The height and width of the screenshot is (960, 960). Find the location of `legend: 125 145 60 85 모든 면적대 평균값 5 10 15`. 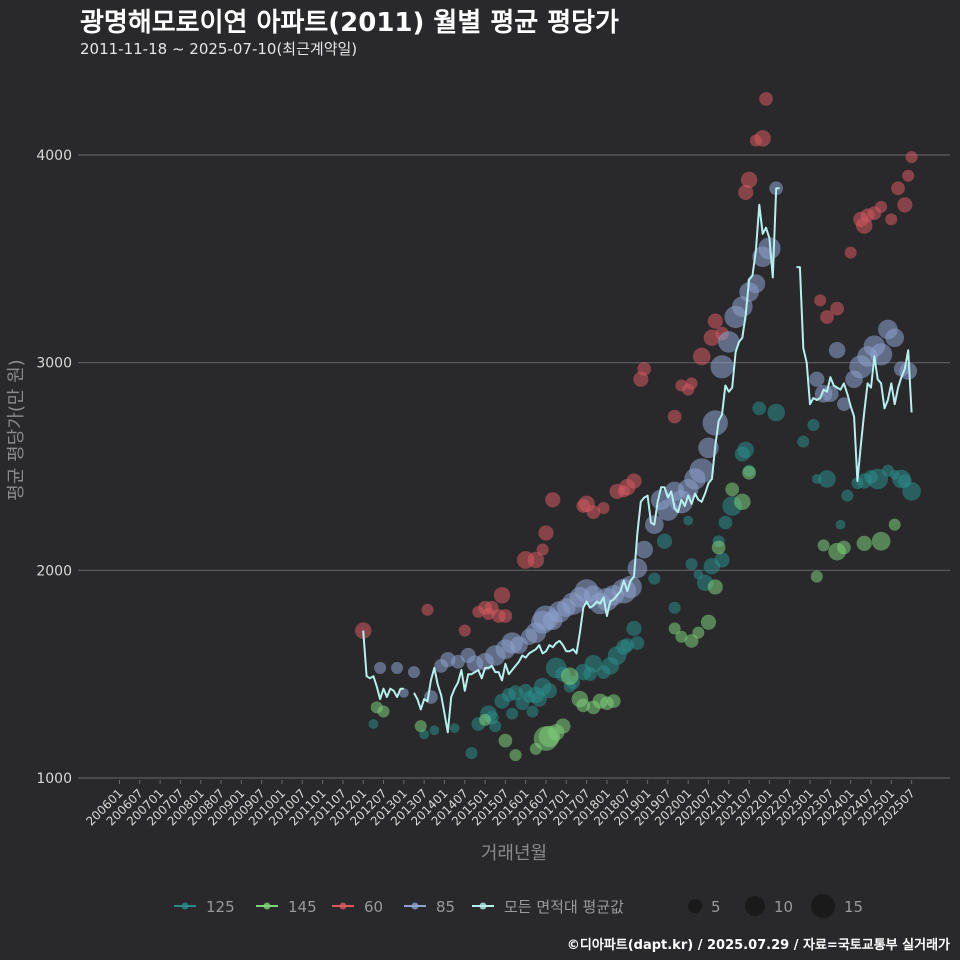

legend: 125 145 60 85 모든 면적대 평균값 5 10 15 is located at coordinates (518, 906).